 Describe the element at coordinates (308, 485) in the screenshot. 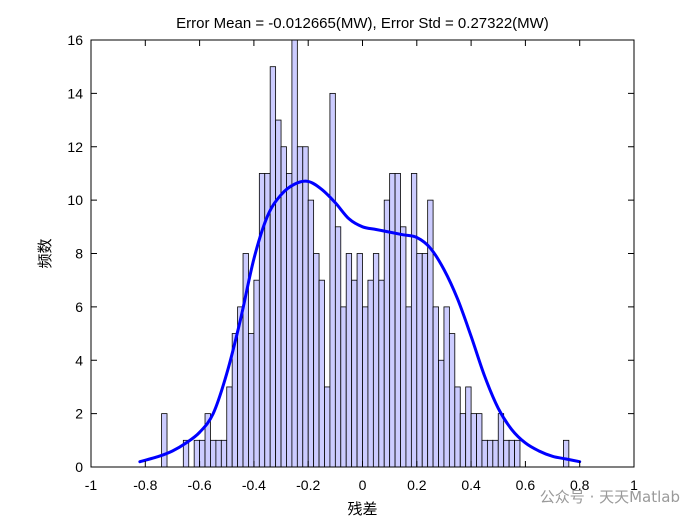

I see `x-tick-label: -0.2` at that location.